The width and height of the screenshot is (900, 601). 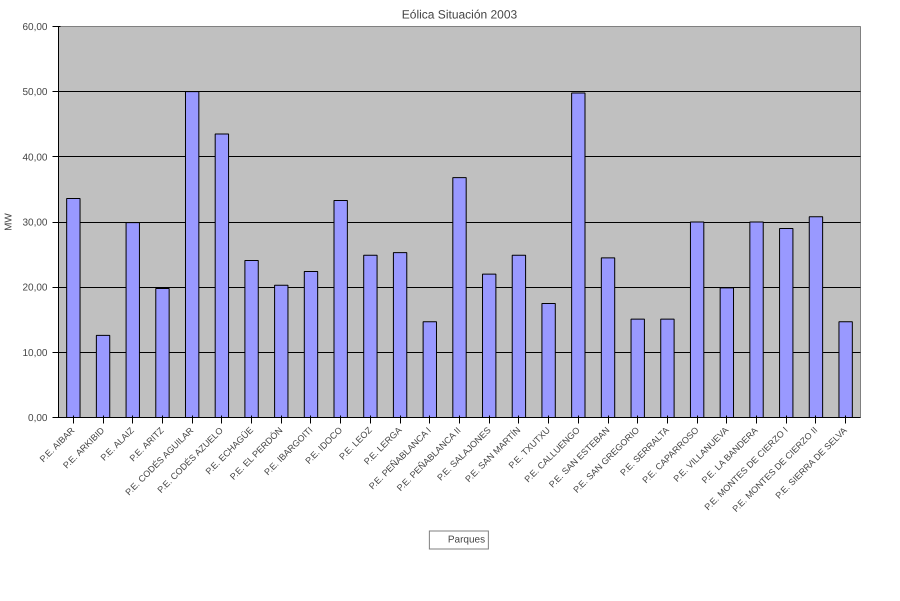 I want to click on y-tick-label: 40,00, so click(x=35, y=158).